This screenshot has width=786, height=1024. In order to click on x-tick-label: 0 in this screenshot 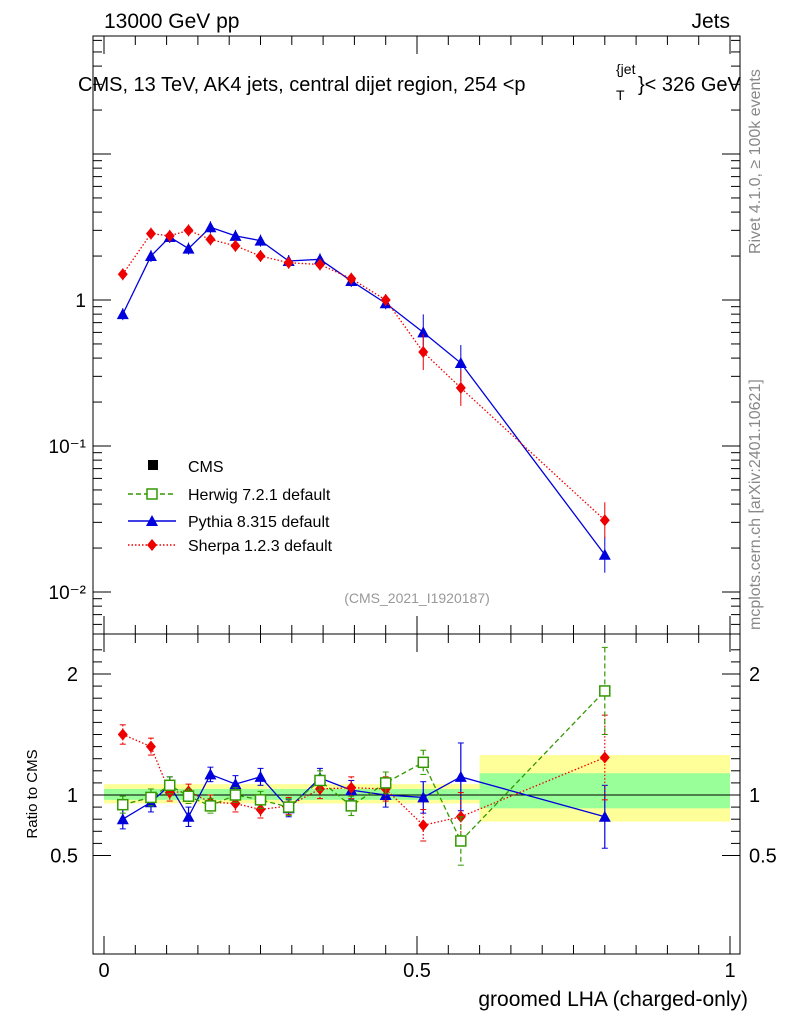, I will do `click(103, 971)`.